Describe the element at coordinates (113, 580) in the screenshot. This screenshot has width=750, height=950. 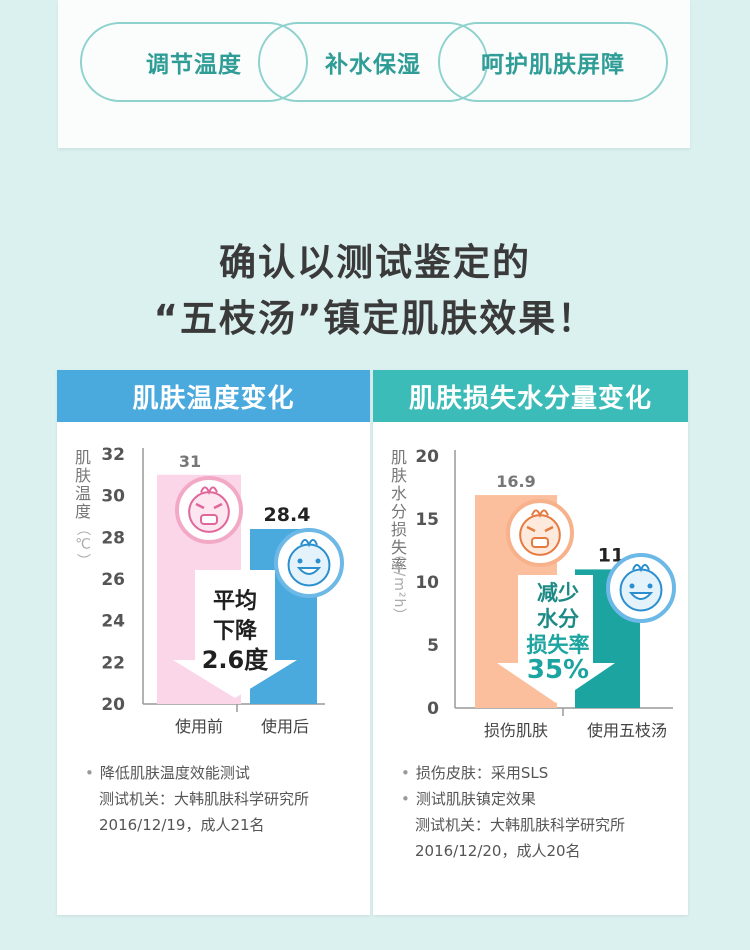
I see `y-tick-label: 26` at that location.